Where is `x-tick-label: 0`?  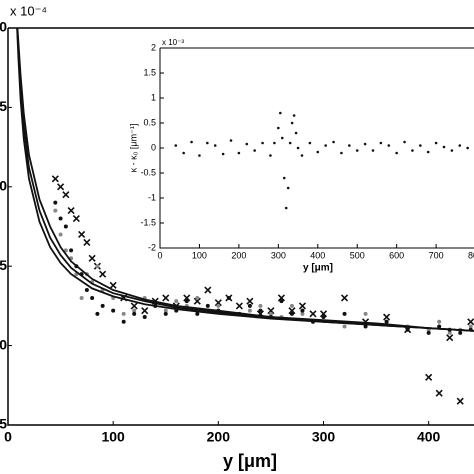 x-tick-label: 0 is located at coordinates (159, 255).